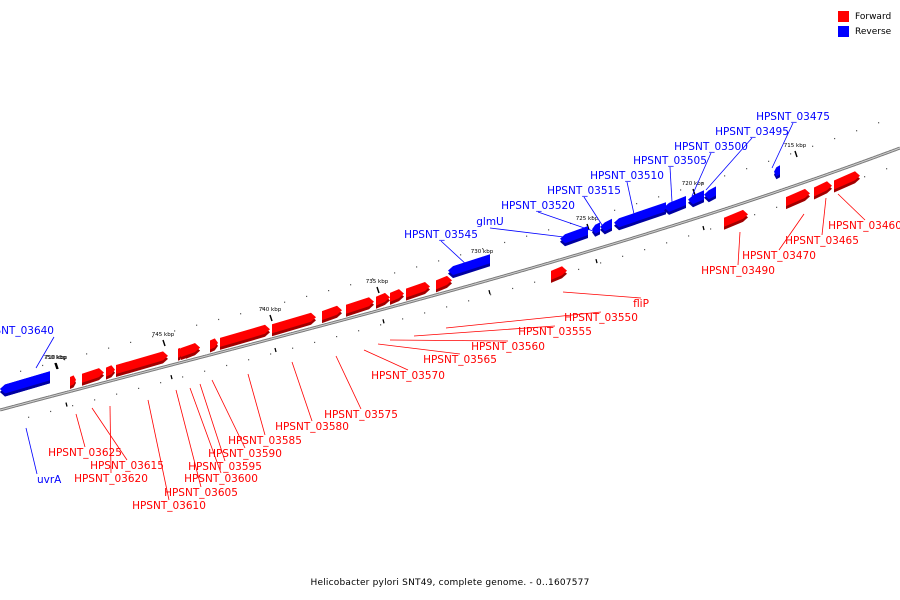 The image size is (900, 600). I want to click on gene-hpsnt_03515: HPSNT_03515, so click(584, 210).